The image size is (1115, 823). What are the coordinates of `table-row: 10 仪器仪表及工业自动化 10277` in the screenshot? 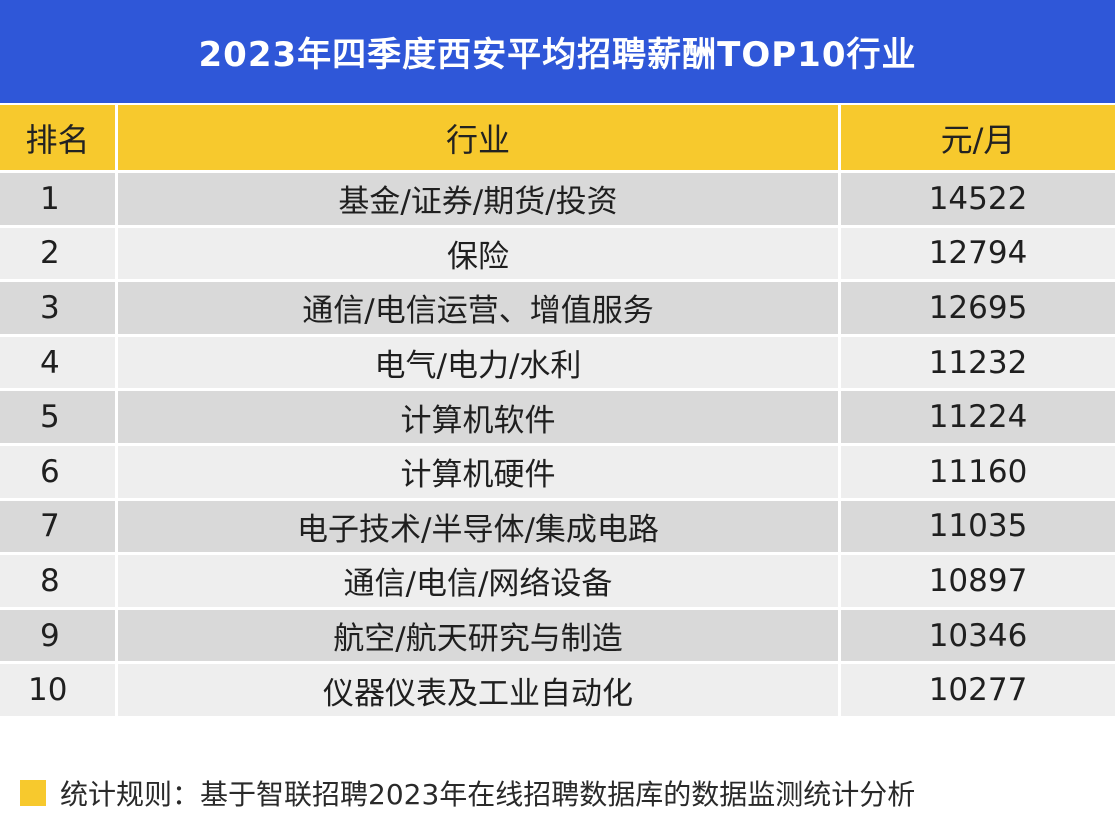 It's located at (557, 691).